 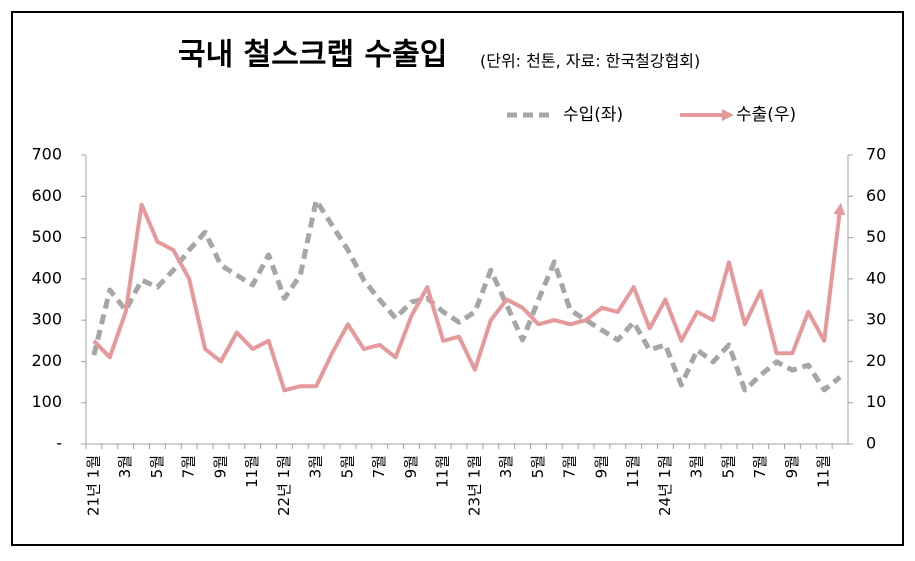 I want to click on y2-tick-label: 70, so click(x=876, y=154).